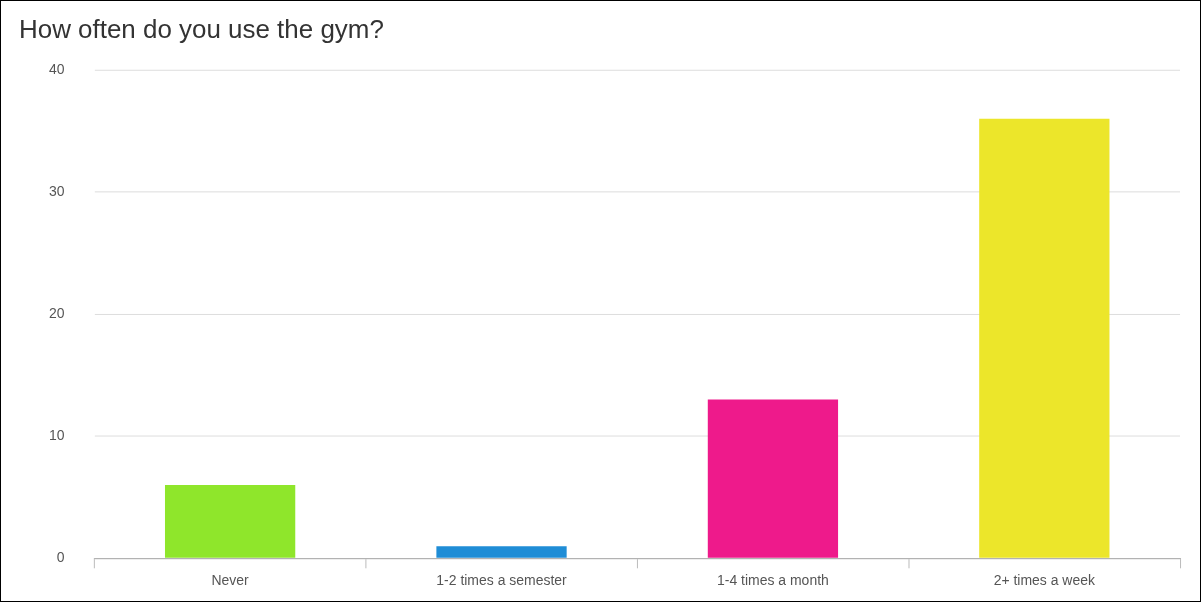 The image size is (1203, 604). Describe the element at coordinates (201, 28) in the screenshot. I see `chart-title: How often do you use the gym?` at that location.